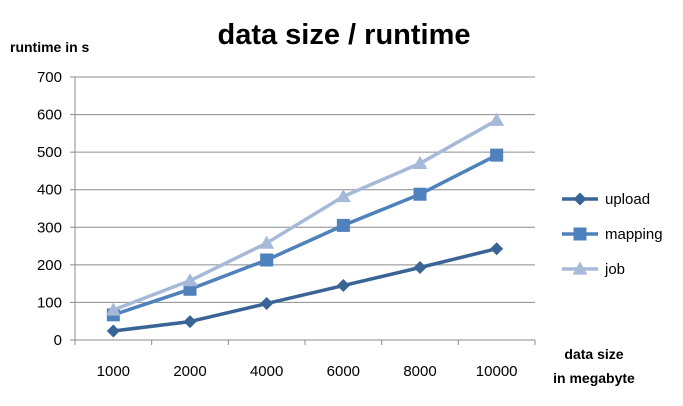 This screenshot has height=406, width=683. I want to click on x-tick-label-8000: 8000, so click(419, 371).